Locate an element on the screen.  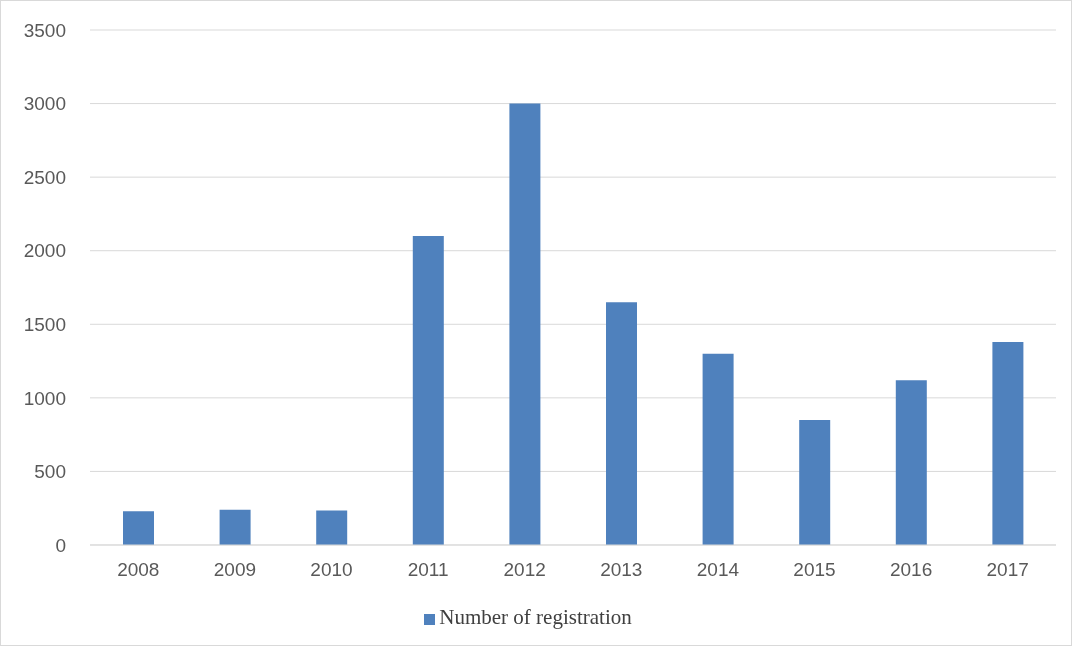
x-tick-label: 2012 is located at coordinates (524, 570).